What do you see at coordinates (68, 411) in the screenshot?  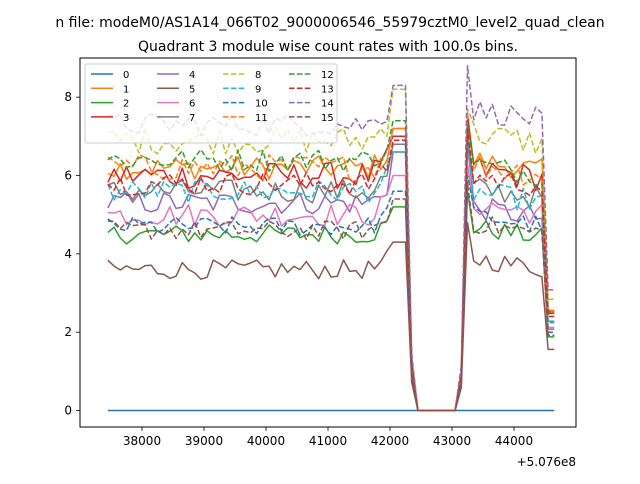 I see `y-tick-label: 0` at bounding box center [68, 411].